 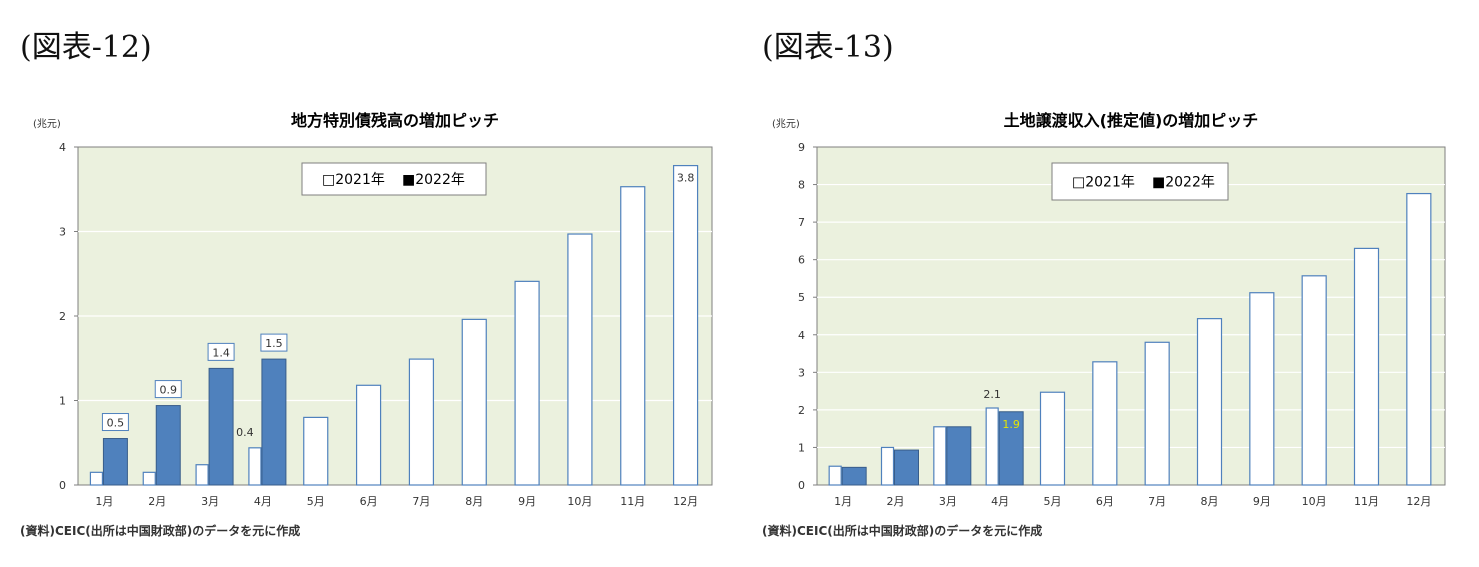 I want to click on data-label: 0.5, so click(x=116, y=423).